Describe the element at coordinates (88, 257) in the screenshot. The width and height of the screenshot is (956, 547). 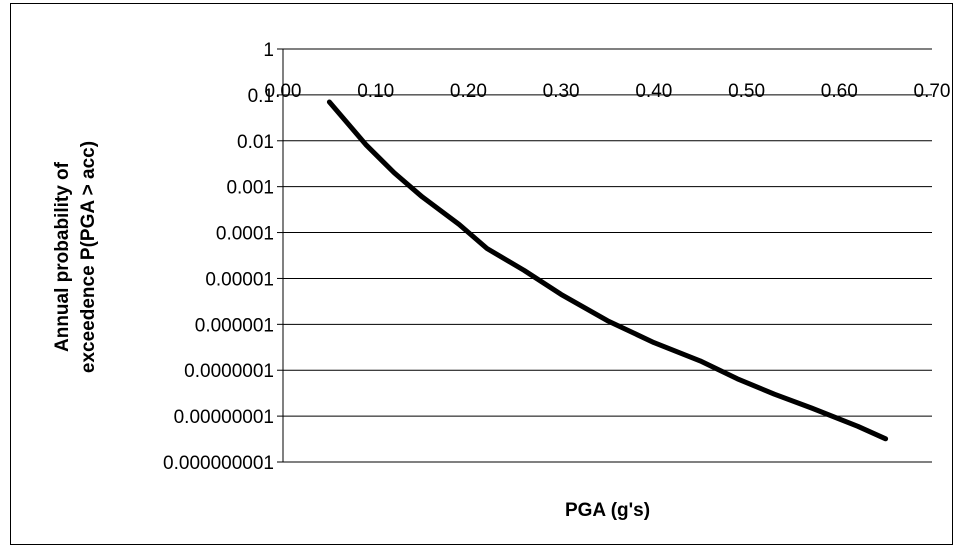
I see `y-axis-title-line: exceedence P(PGA > acc)` at that location.